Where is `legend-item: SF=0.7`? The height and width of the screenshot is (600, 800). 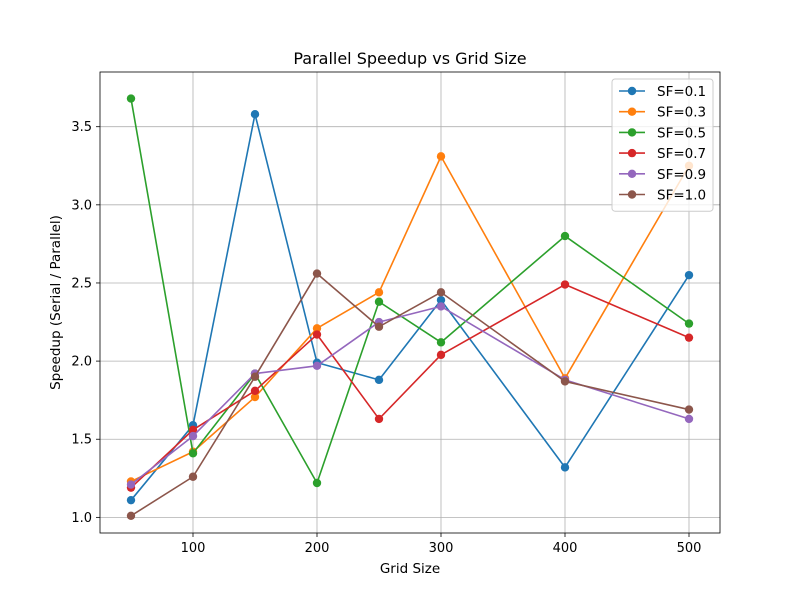
legend-item: SF=0.7 is located at coordinates (662, 154).